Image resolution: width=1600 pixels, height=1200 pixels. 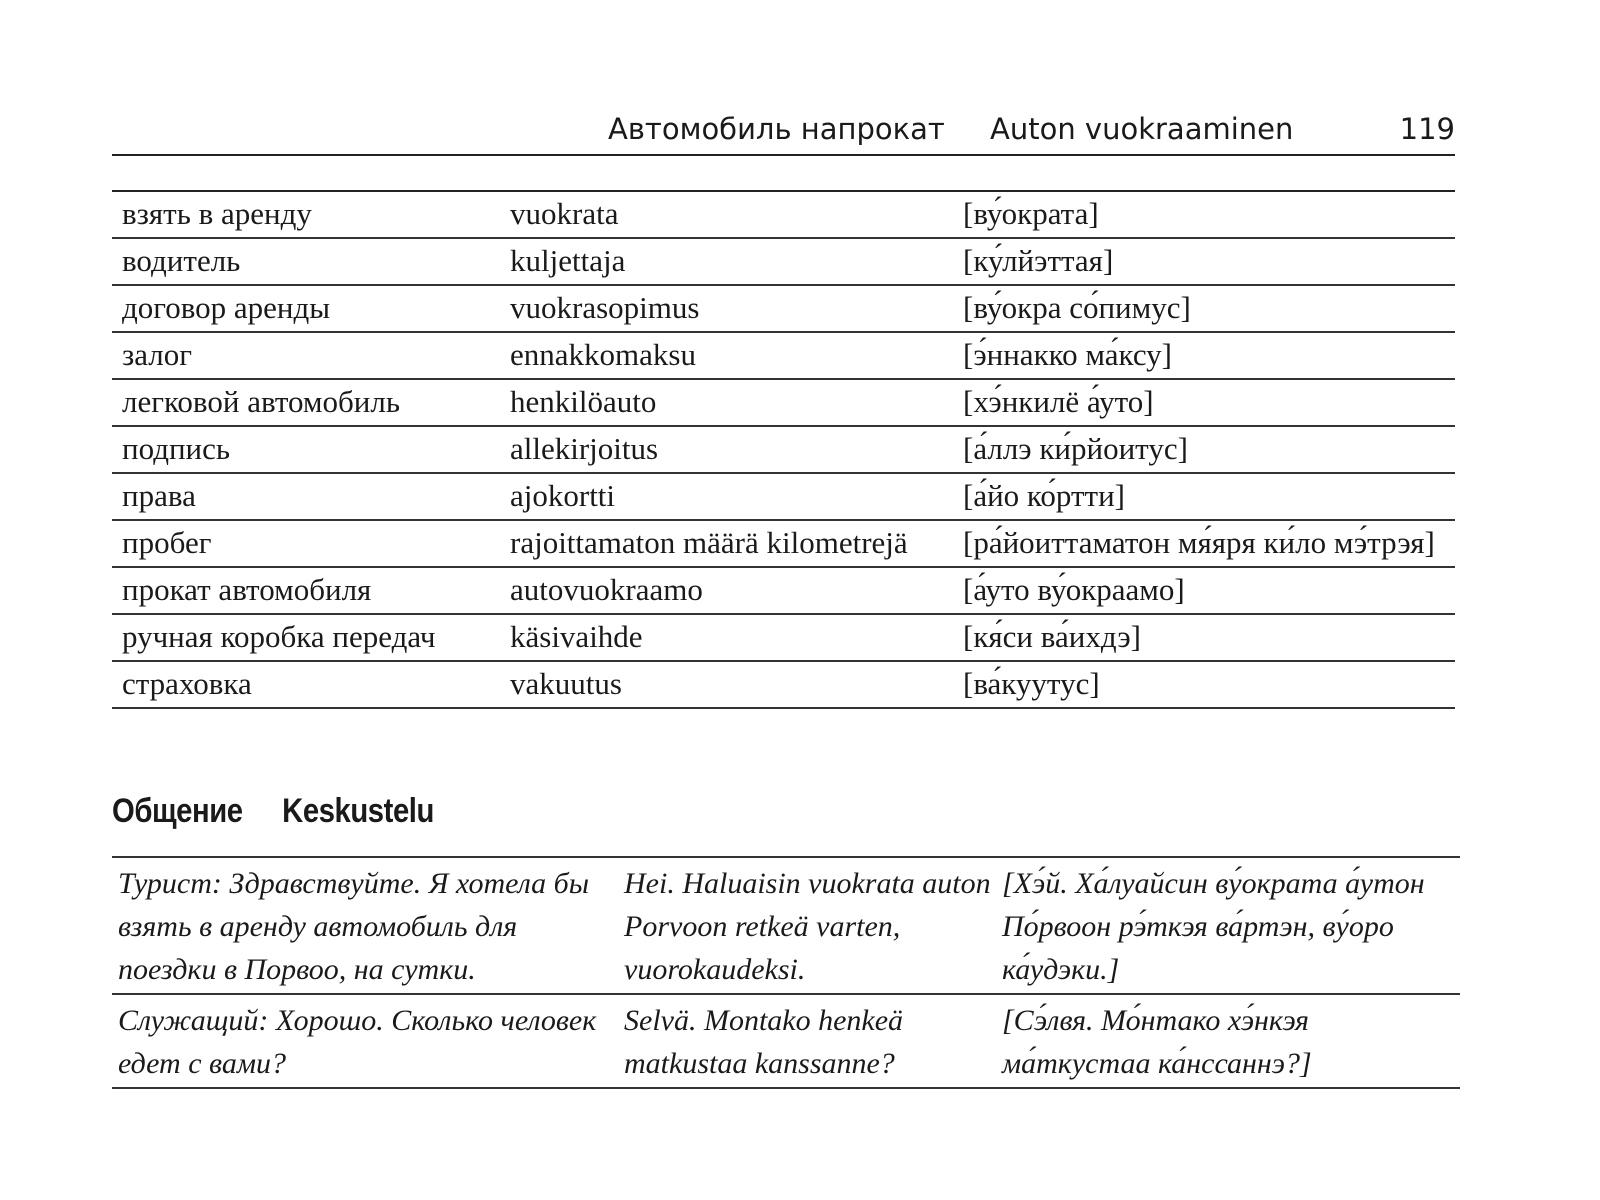 I want to click on cell-tr: [а́уто ву́окраамо], so click(x=1204, y=591).